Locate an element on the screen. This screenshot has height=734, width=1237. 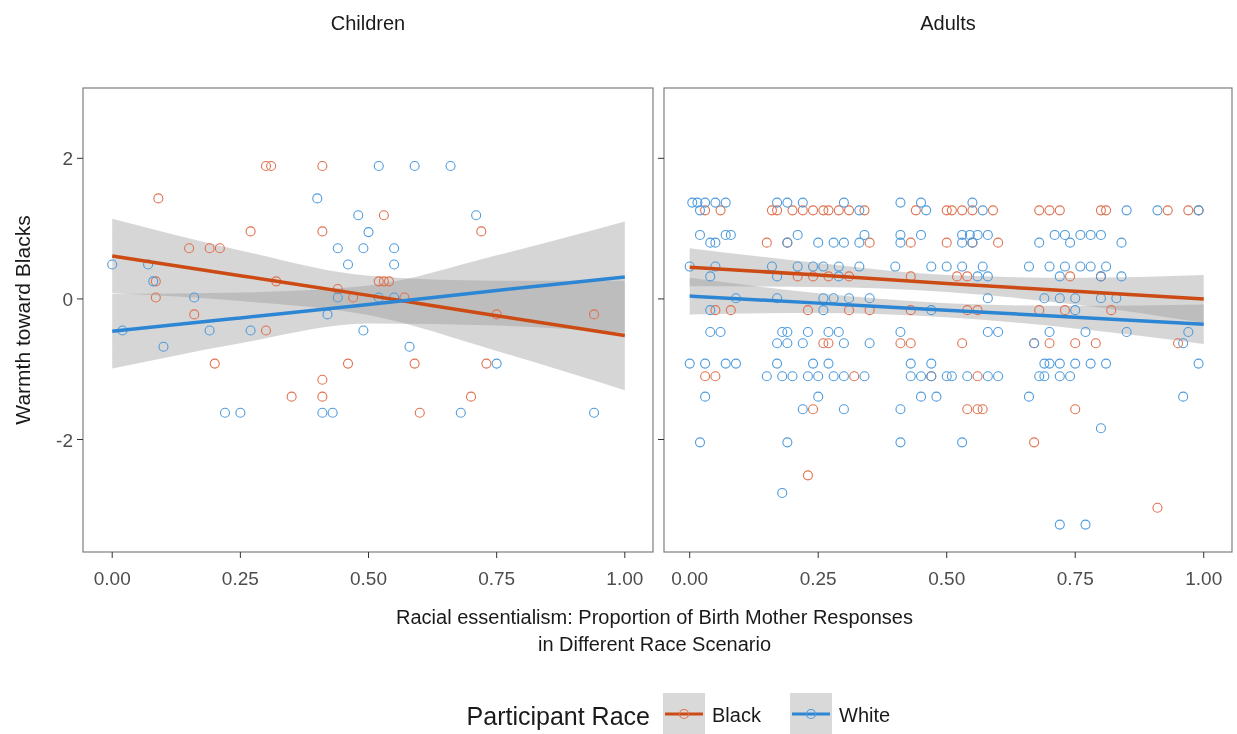
x-axis-title: Racial essentialism: Proportion of Birth Mother Responses in Different Race Scenario is located at coordinates (654, 630).